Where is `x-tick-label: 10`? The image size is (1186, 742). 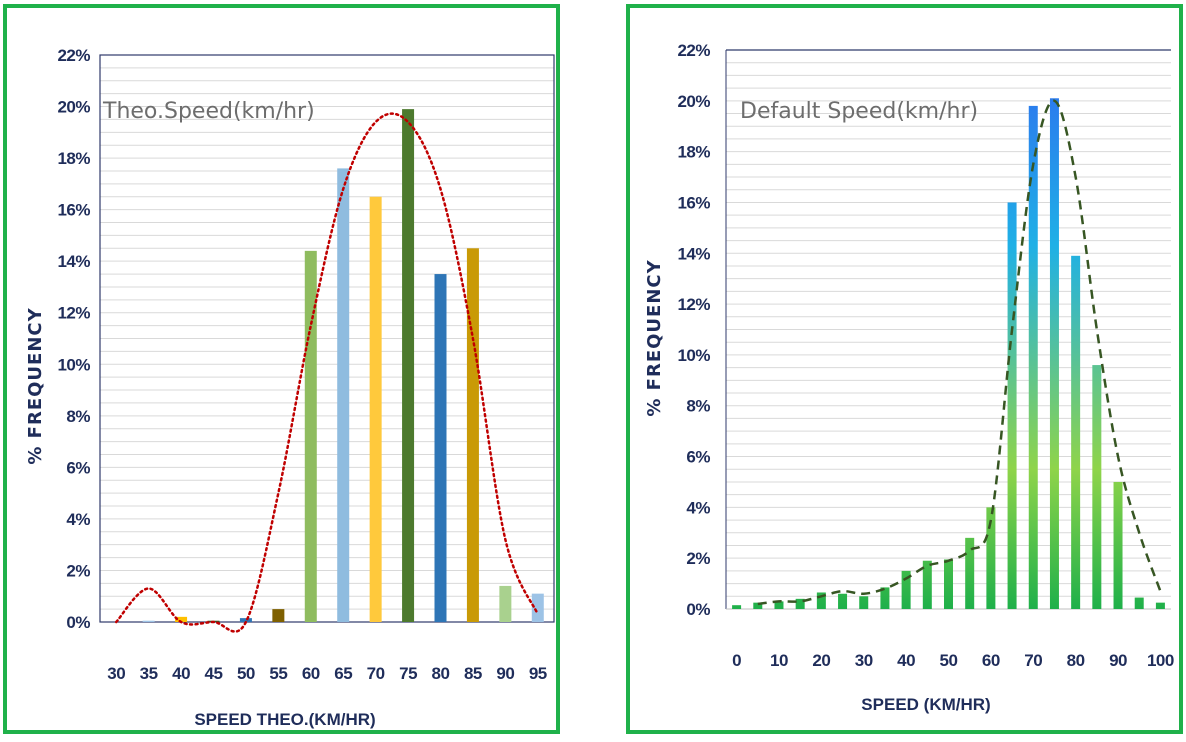 x-tick-label: 10 is located at coordinates (779, 660).